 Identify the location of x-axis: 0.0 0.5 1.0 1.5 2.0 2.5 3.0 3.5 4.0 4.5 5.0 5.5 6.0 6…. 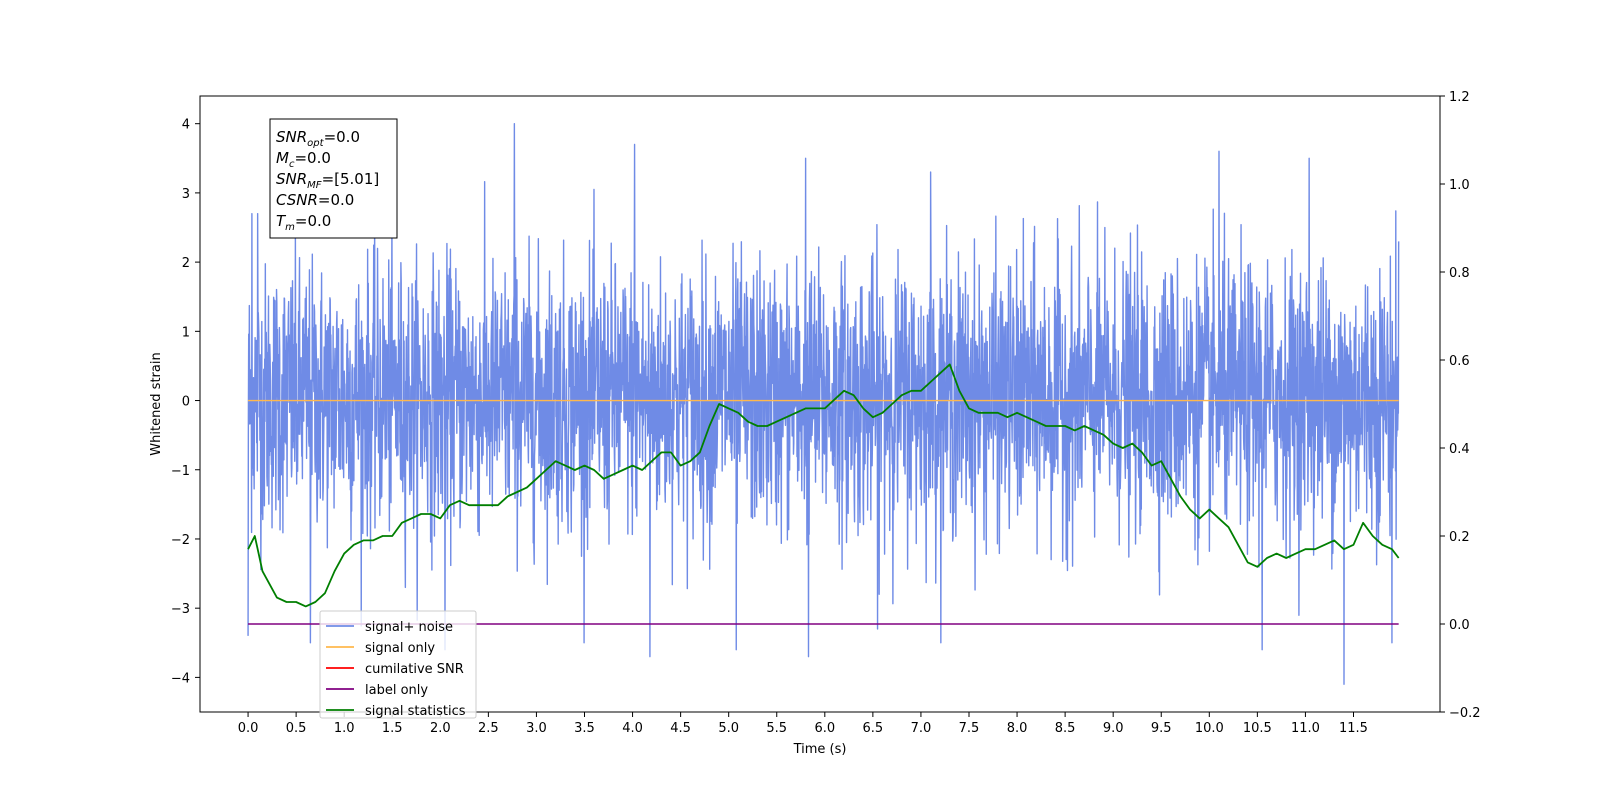
(803, 724).